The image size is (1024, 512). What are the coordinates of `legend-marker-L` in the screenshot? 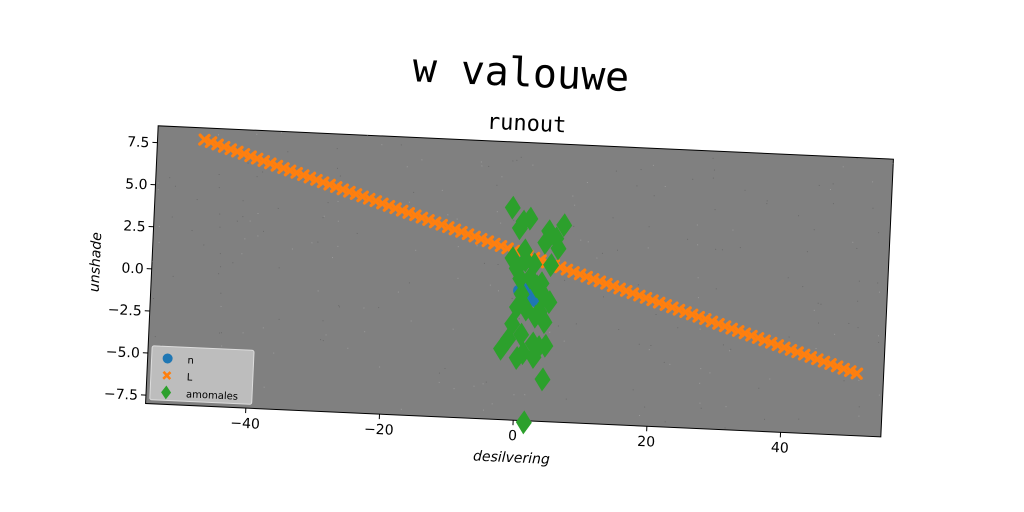 It's located at (167, 375).